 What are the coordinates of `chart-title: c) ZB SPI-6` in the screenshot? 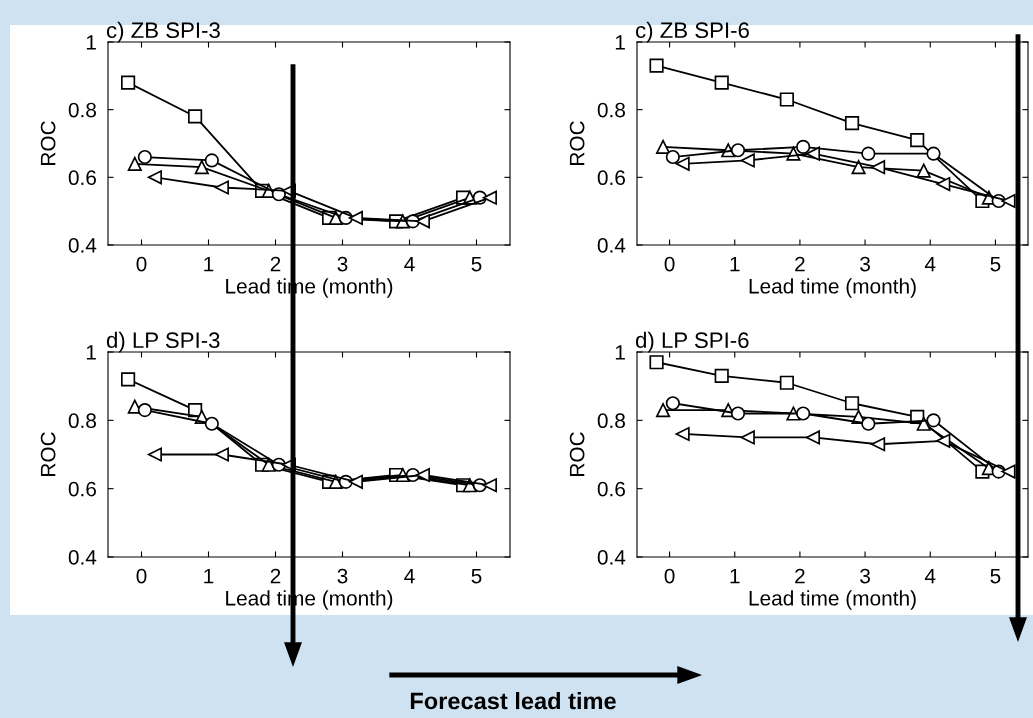 It's located at (692, 32).